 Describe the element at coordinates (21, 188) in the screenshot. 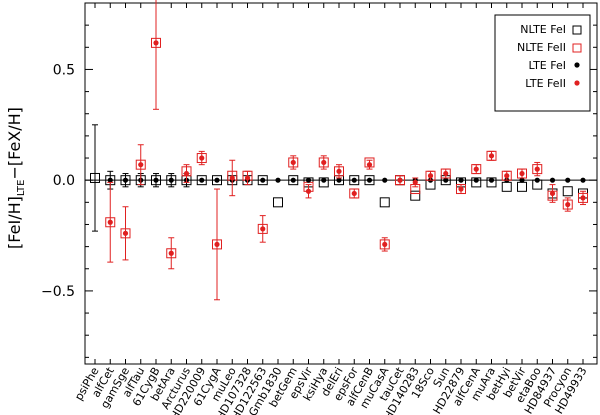

I see `y-axis-title-sub: LTE` at that location.